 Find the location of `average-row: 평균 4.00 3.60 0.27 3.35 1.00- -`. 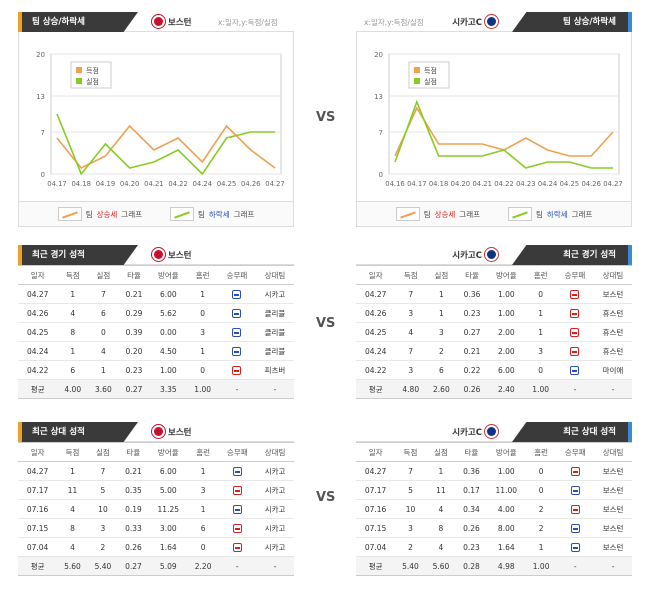

average-row: 평균 4.00 3.60 0.27 3.35 1.00- - is located at coordinates (156, 389).